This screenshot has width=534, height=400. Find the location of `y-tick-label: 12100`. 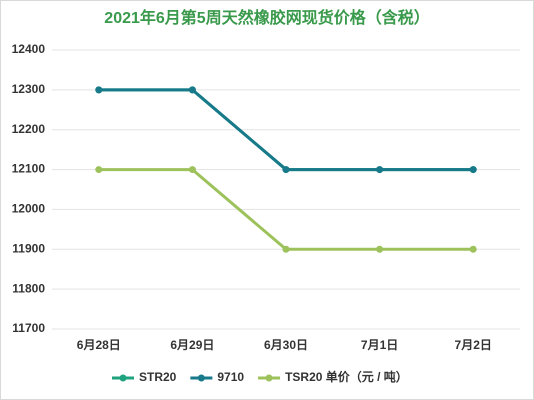

y-tick-label: 12100 is located at coordinates (29, 169).